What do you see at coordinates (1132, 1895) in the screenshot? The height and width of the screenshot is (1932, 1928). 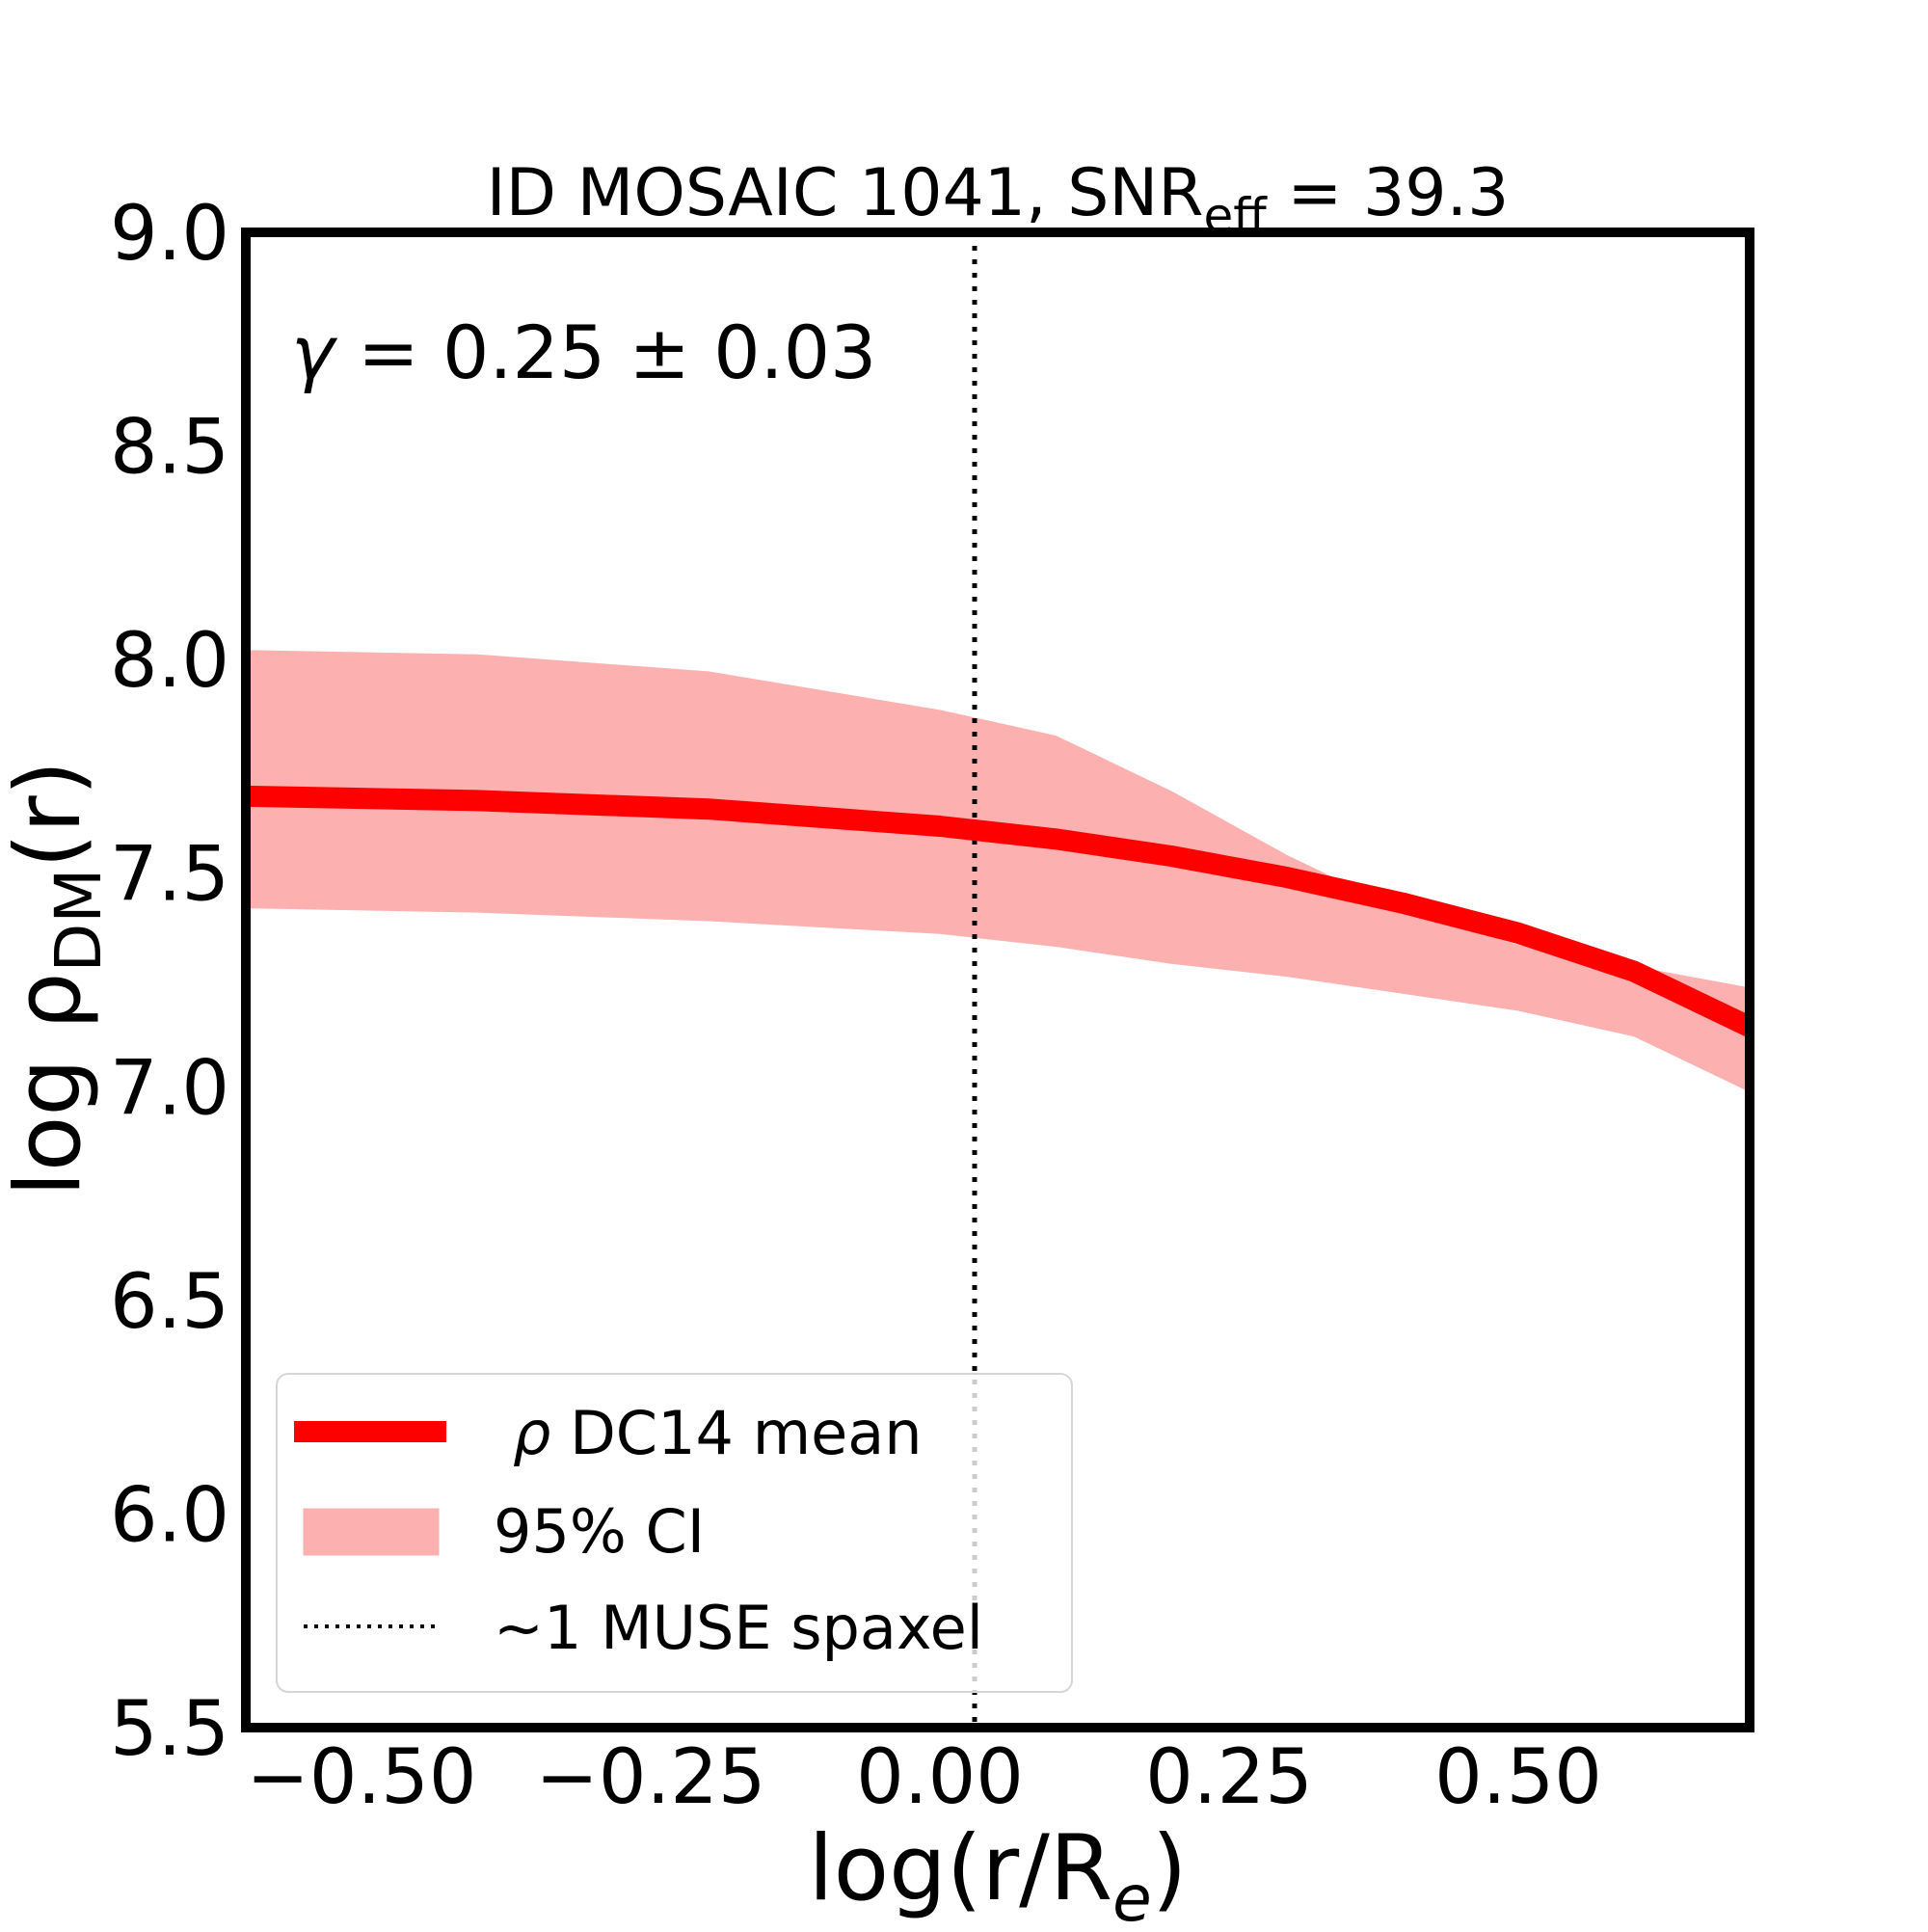 I see `x-axis-title-subscript: e` at bounding box center [1132, 1895].